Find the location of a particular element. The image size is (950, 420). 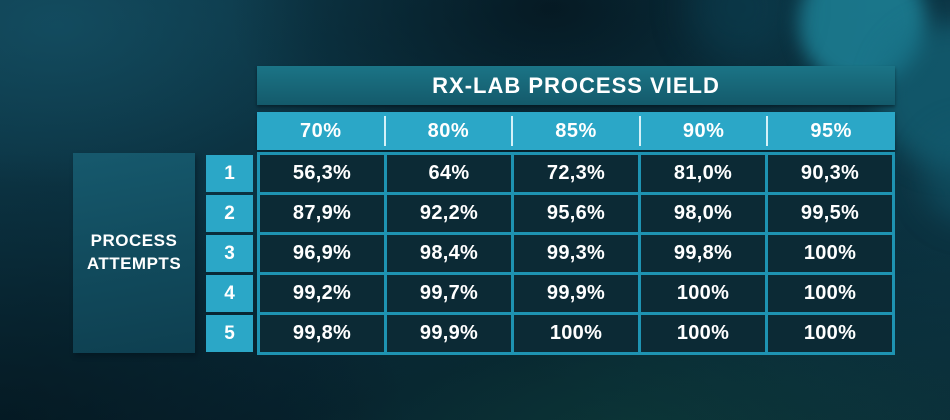

yield-cell-r5c5: 100% is located at coordinates (830, 333).